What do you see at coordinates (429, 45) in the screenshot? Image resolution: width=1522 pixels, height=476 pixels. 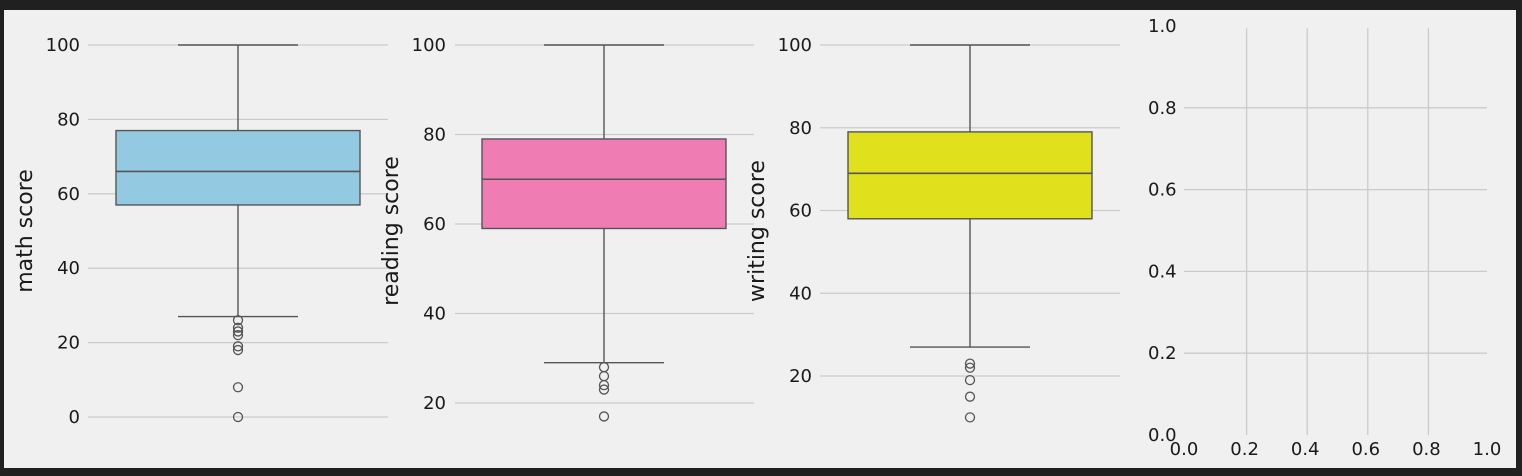 I see `reading-y-tick-label: 100` at bounding box center [429, 45].